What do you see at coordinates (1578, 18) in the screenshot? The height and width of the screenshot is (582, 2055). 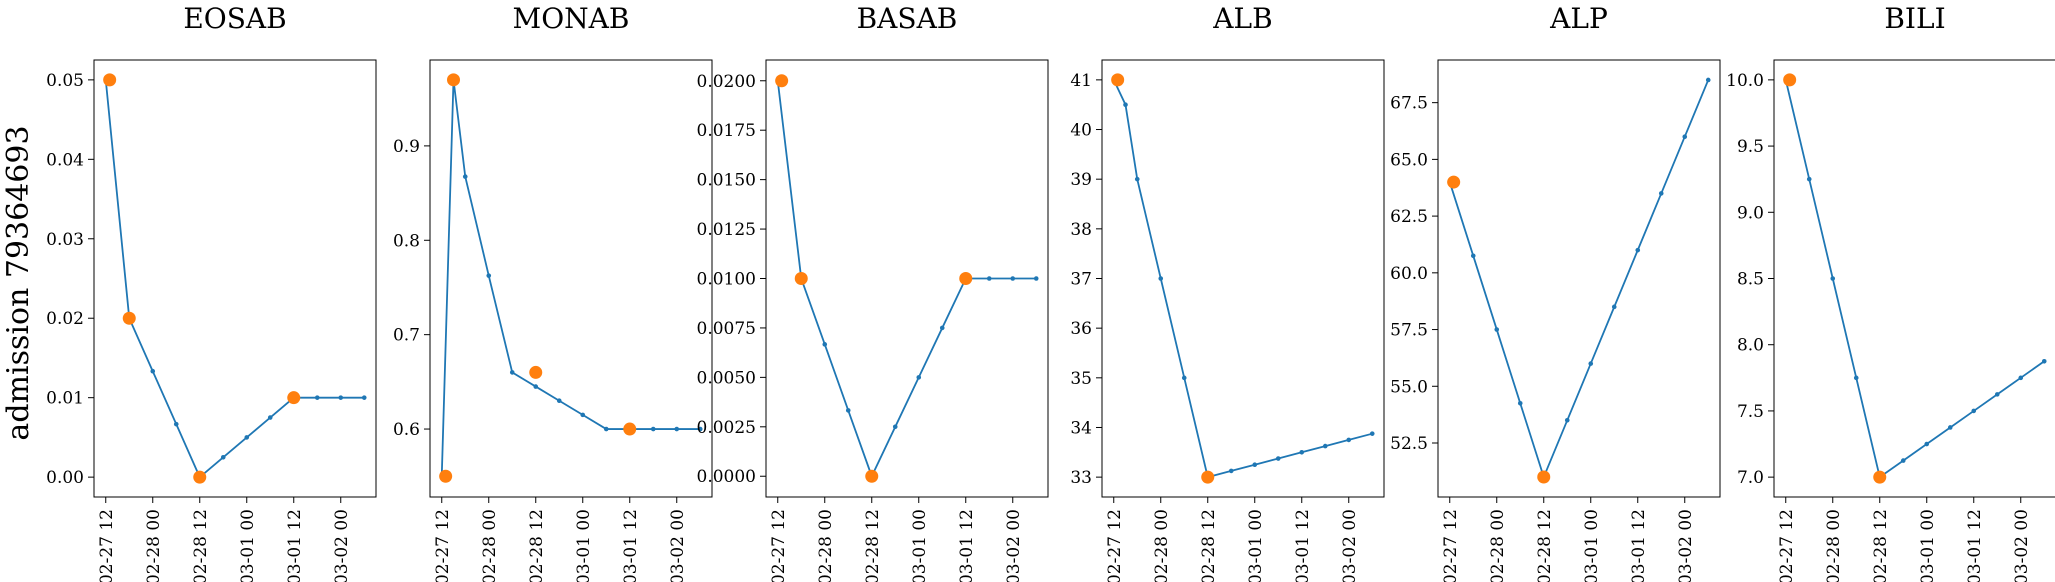 I see `panel-title: ALP` at bounding box center [1578, 18].